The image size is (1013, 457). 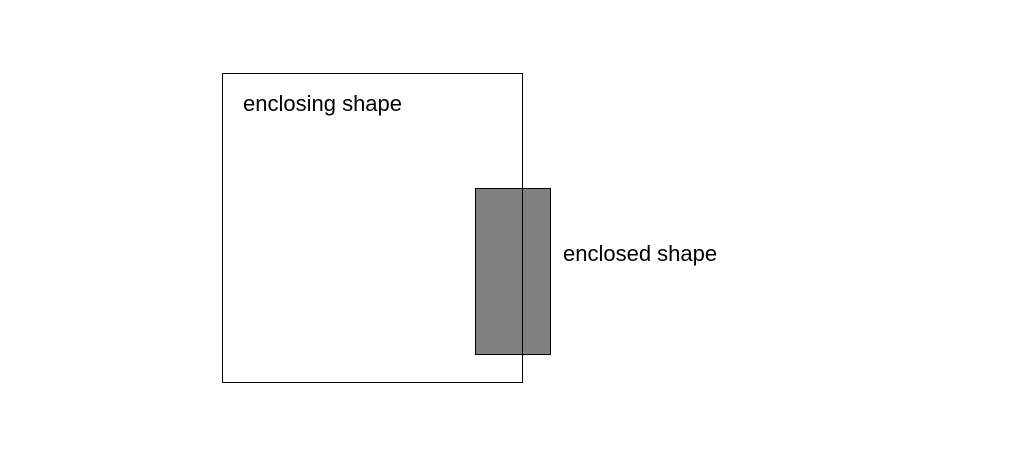 I want to click on enclosing-shape-label: enclosing shape, so click(x=322, y=103).